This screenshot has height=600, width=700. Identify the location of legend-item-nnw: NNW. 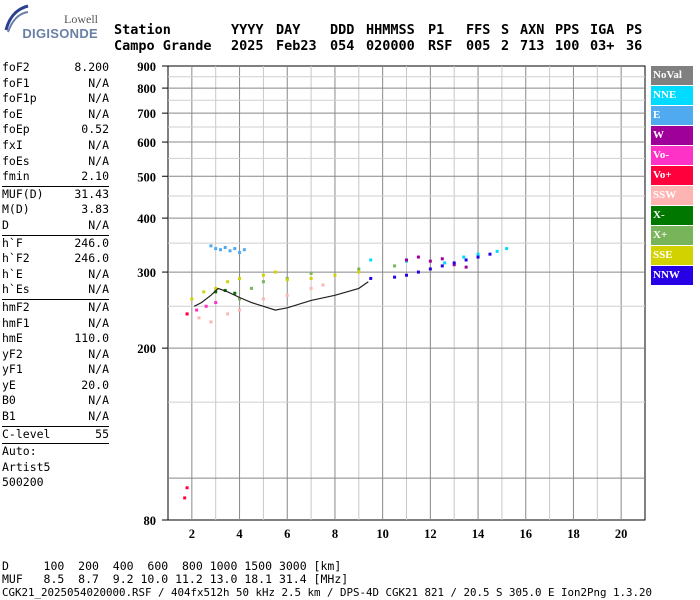
(672, 275).